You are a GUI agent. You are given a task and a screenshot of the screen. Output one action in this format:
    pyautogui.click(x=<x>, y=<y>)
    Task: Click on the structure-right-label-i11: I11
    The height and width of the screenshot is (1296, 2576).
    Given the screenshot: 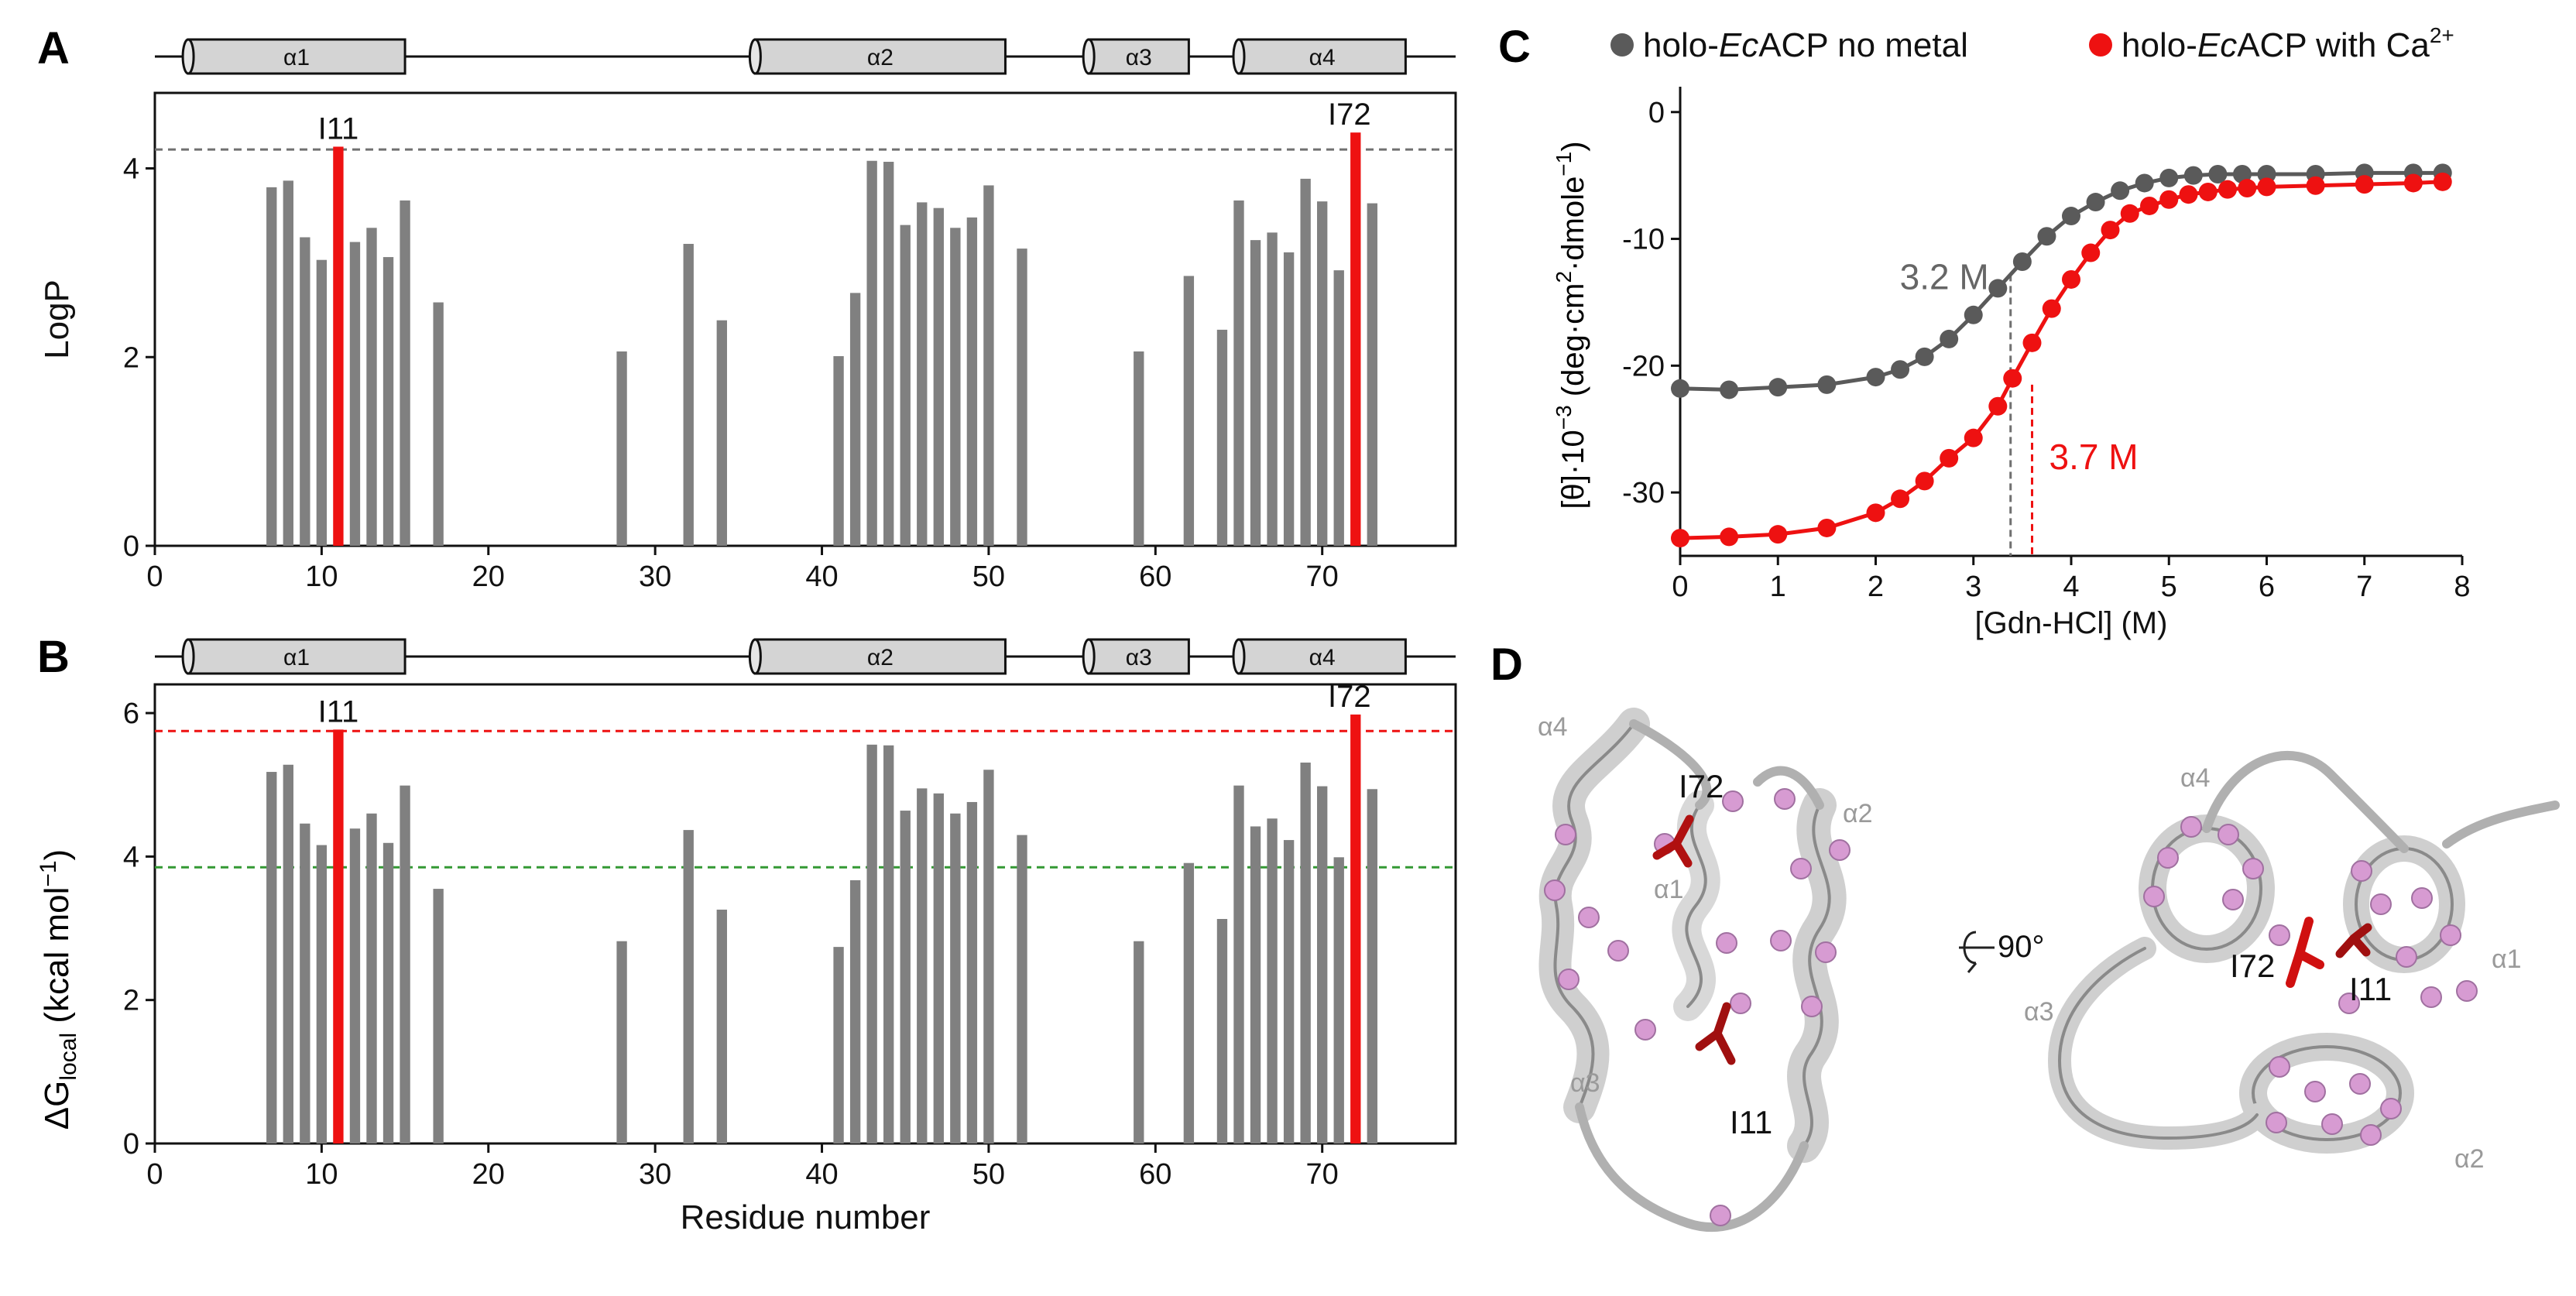 What is the action you would take?
    pyautogui.click(x=2370, y=989)
    